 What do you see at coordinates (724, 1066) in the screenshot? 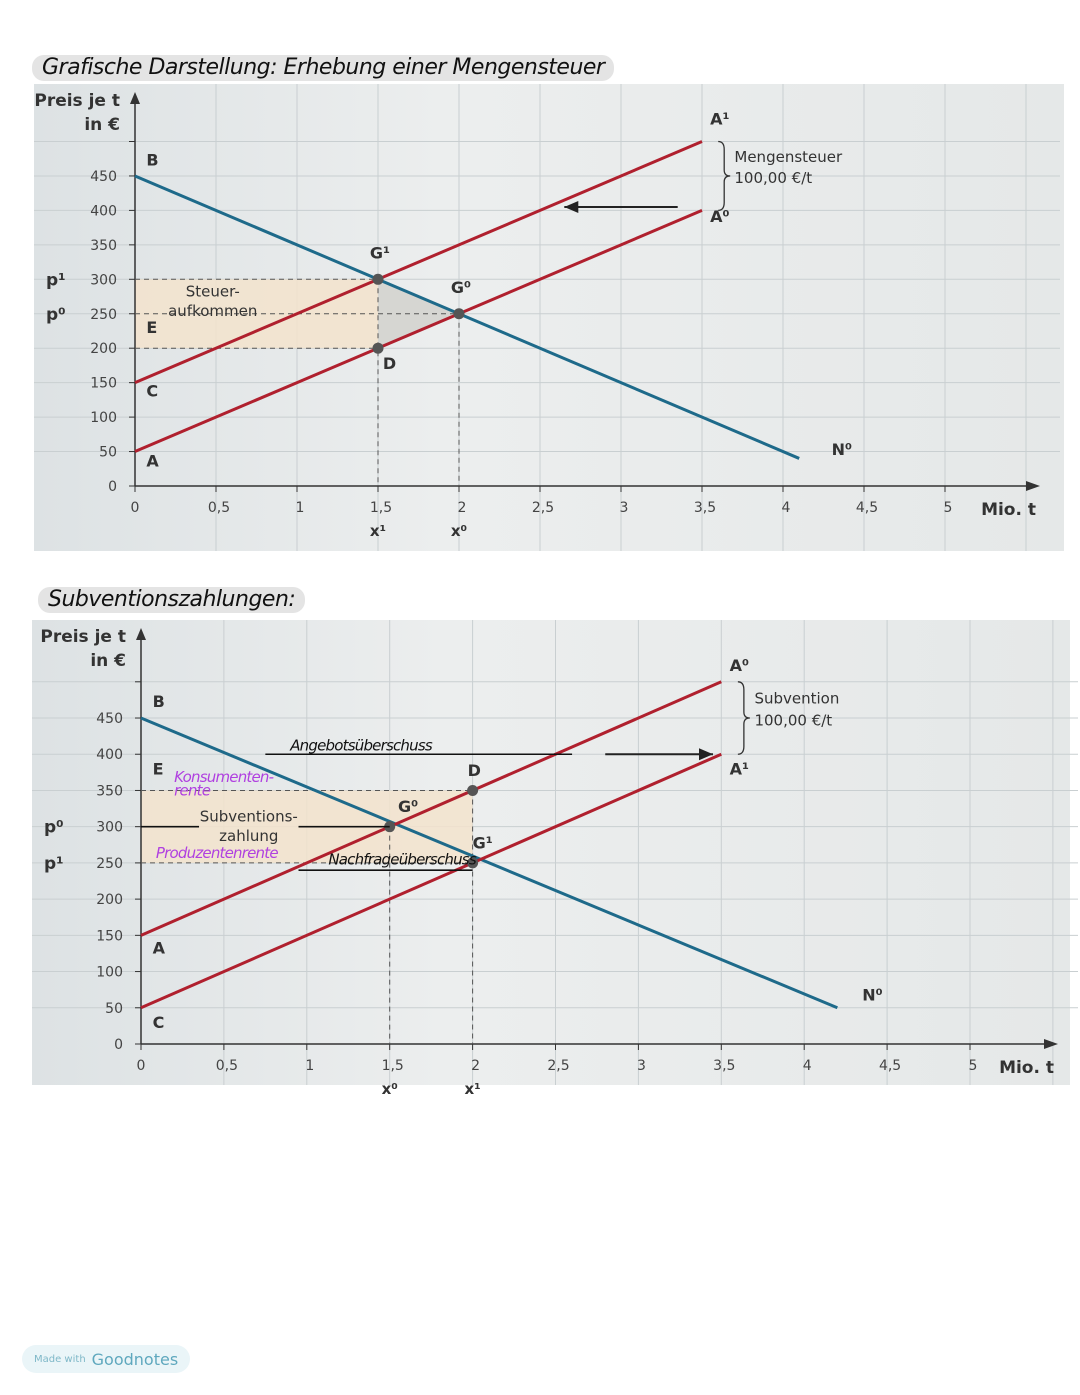
I see `chart2-x-tick-label: 3,5` at bounding box center [724, 1066].